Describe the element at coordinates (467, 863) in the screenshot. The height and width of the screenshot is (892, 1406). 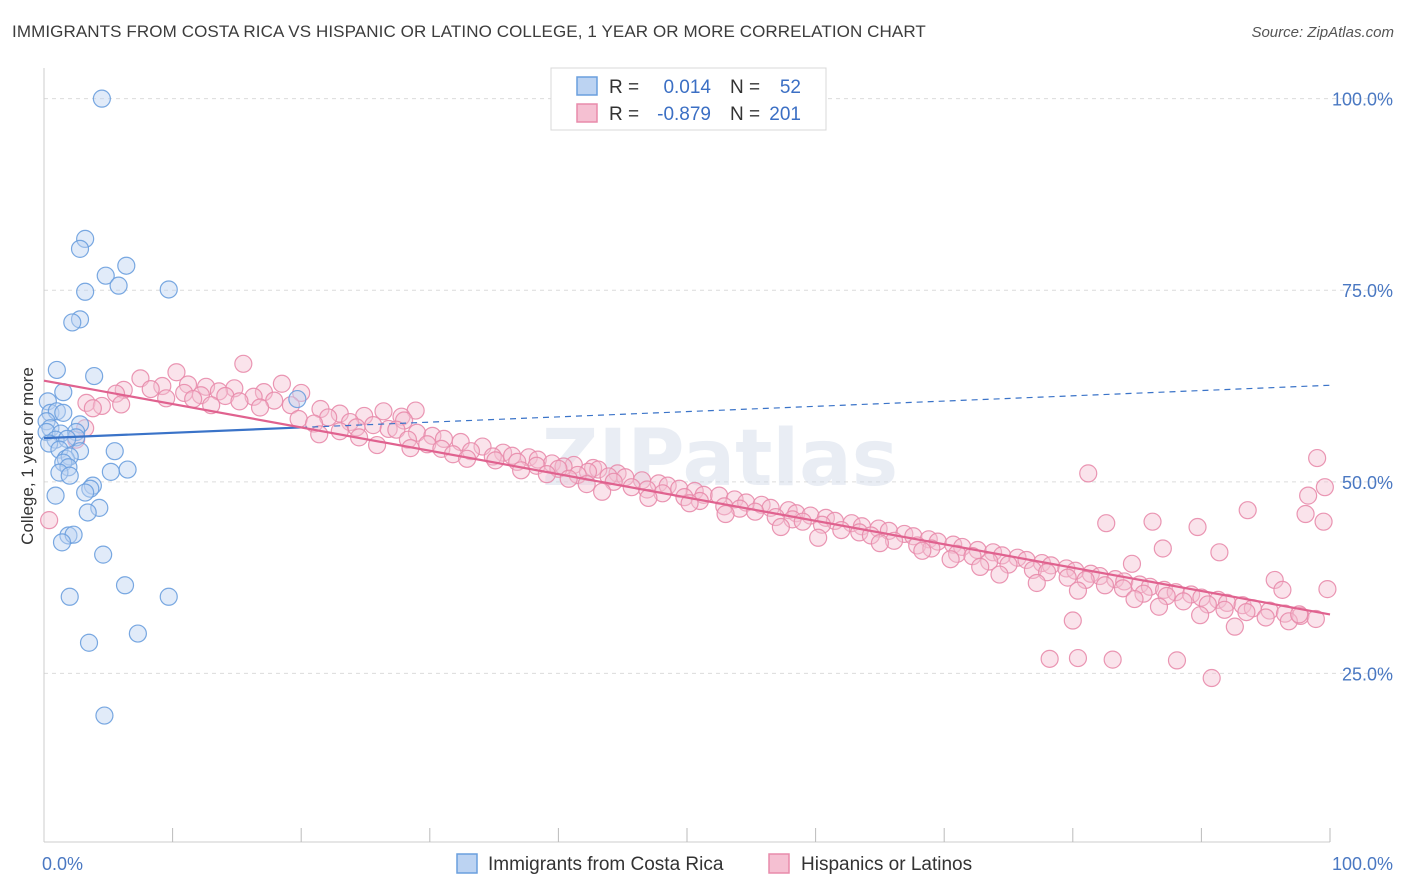
I see `bottom-legend-swatch-blue` at that location.